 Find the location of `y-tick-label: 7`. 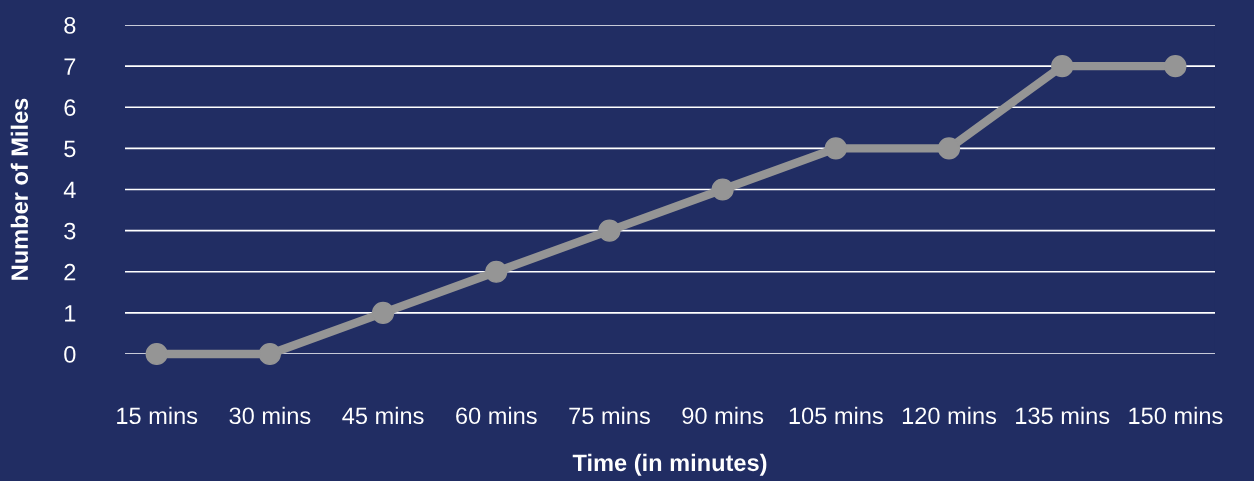

y-tick-label: 7 is located at coordinates (70, 66).